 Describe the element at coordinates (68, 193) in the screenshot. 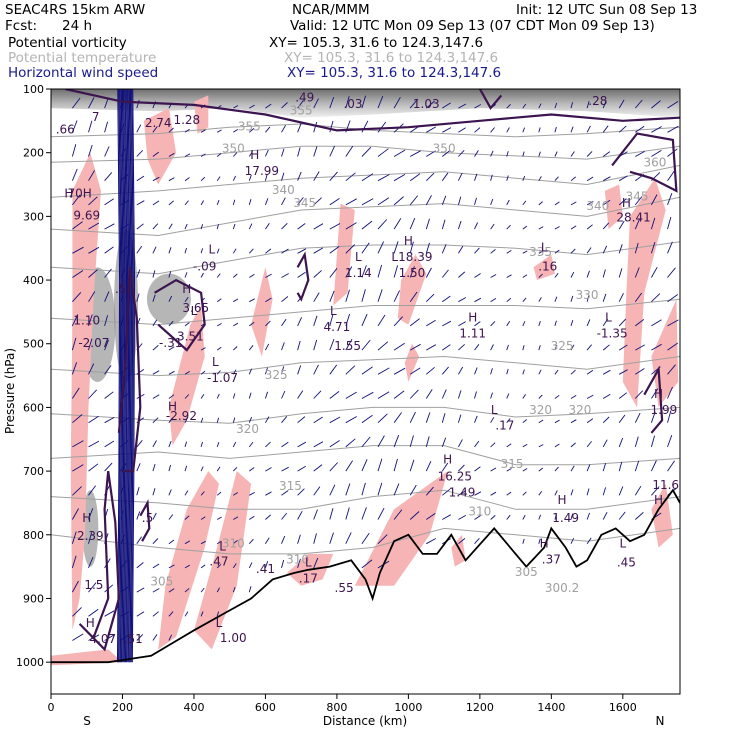

I see `pv-annotation-0: H` at that location.